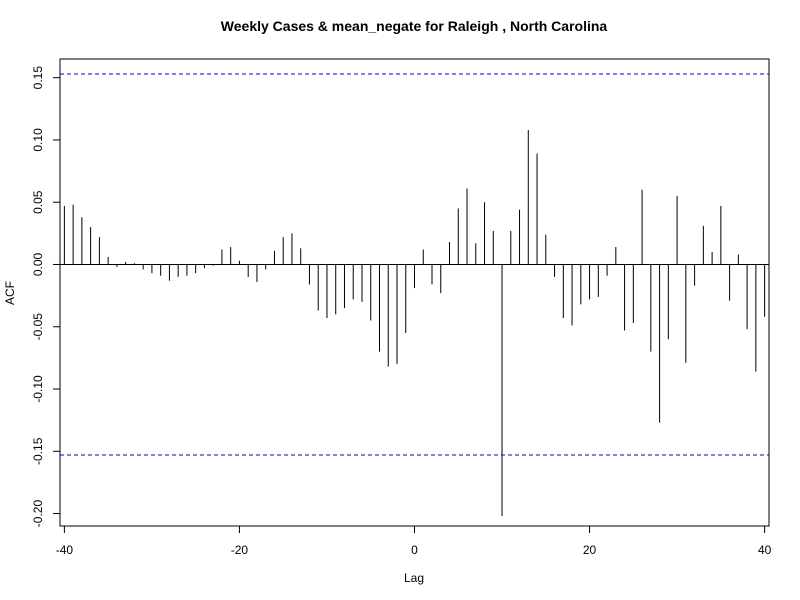 Image resolution: width=800 pixels, height=600 pixels. Describe the element at coordinates (38, 514) in the screenshot. I see `y-tick-label: -0.20` at that location.